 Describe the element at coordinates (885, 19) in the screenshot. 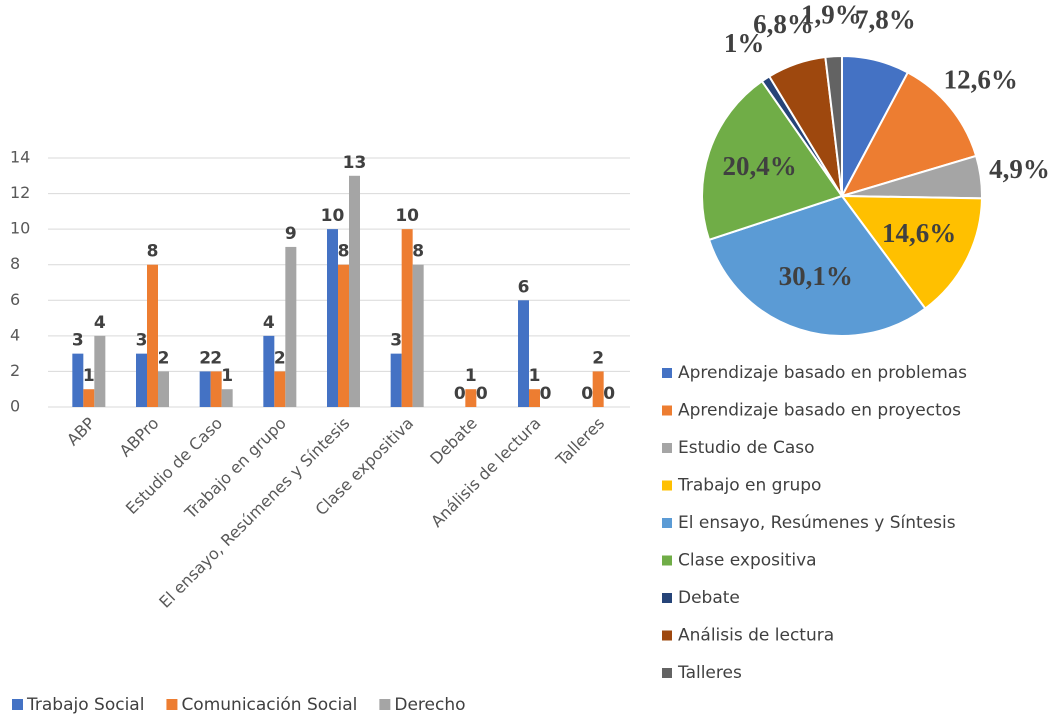

I see `slice-label: 7,8%` at that location.